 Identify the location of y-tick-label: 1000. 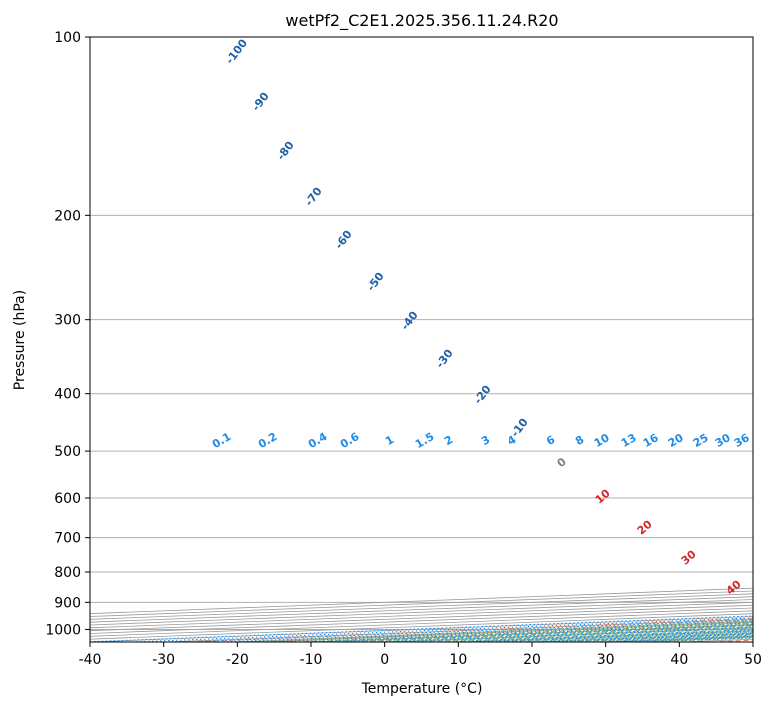
(63, 630).